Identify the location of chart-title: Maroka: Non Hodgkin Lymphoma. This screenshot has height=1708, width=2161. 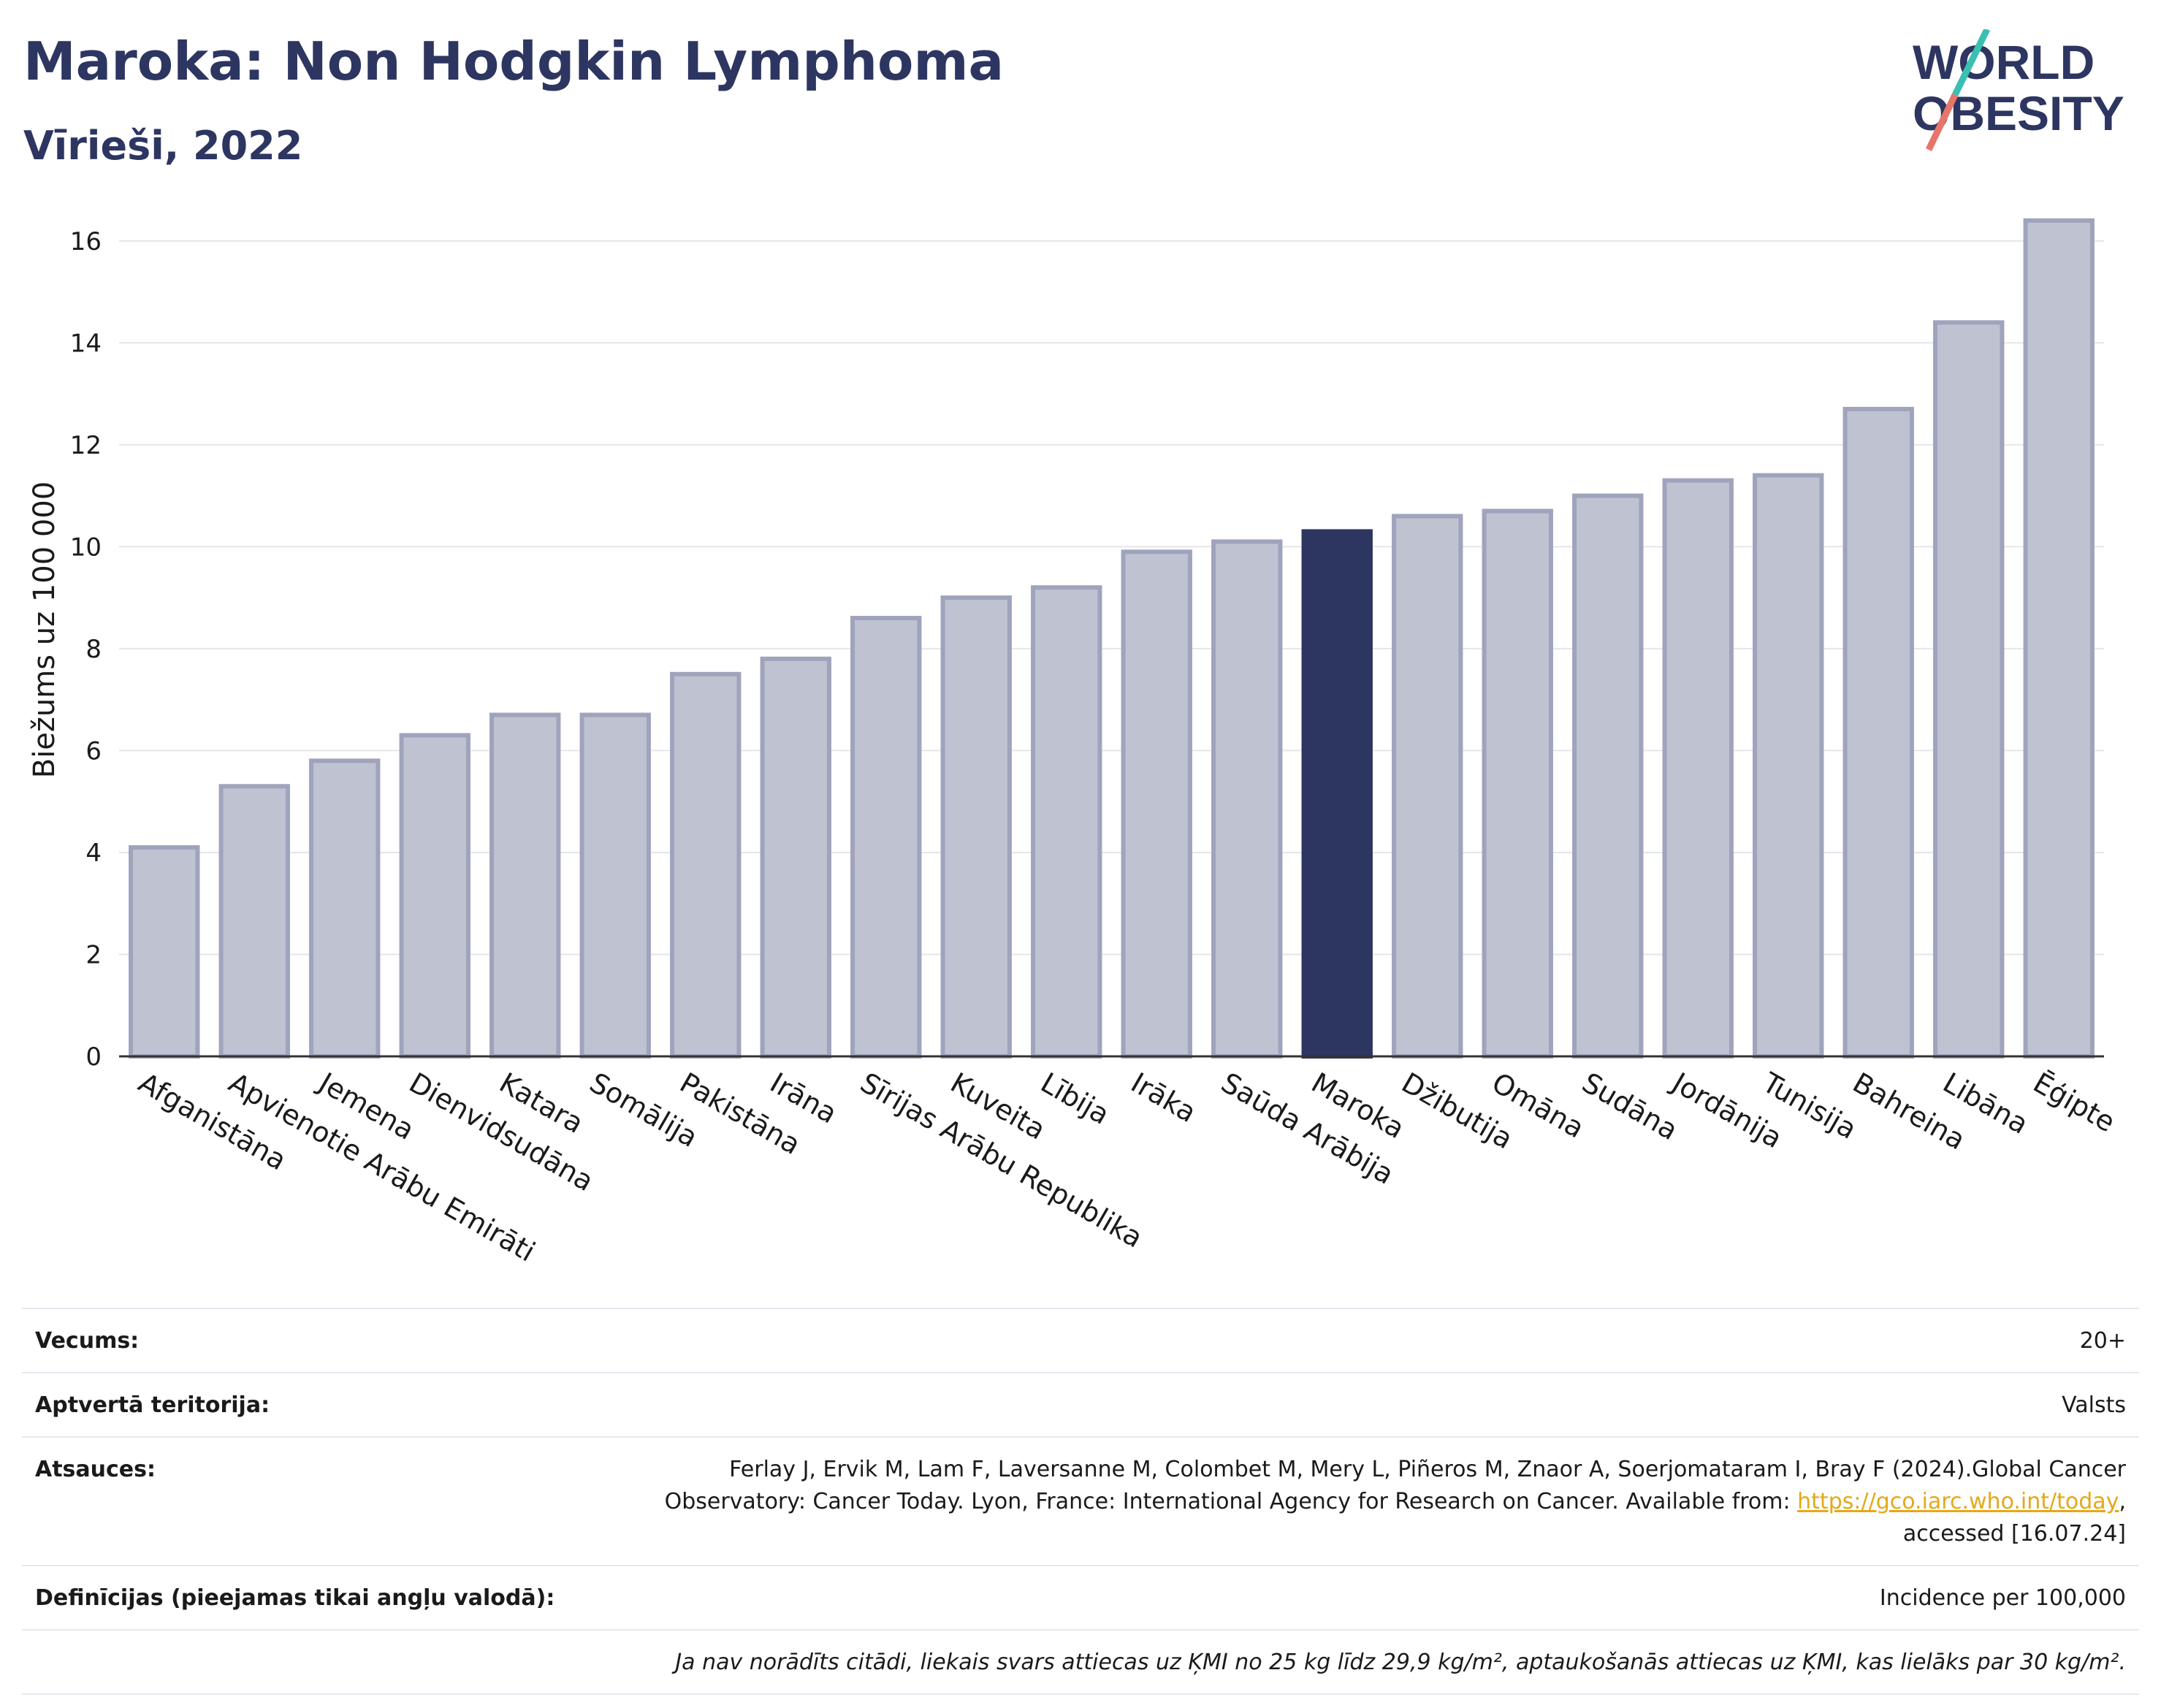
(514, 62).